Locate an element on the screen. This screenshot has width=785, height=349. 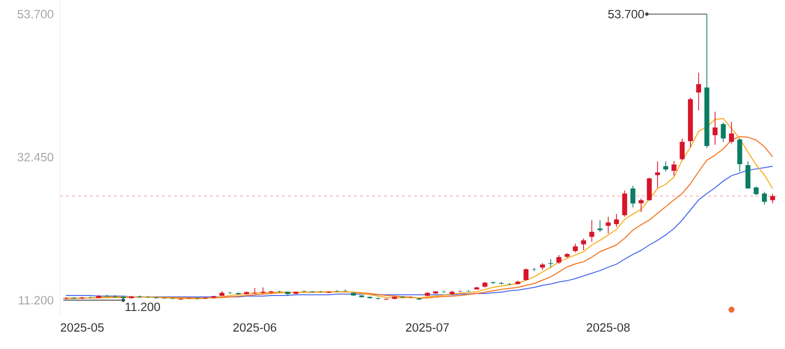
y-tick-label: 32.450 is located at coordinates (36, 157).